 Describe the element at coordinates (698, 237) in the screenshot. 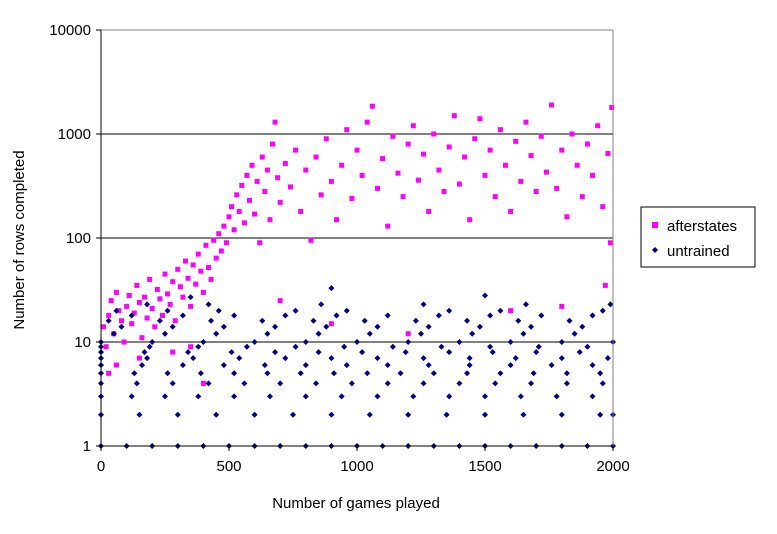

I see `legend: afterstates untrained` at that location.